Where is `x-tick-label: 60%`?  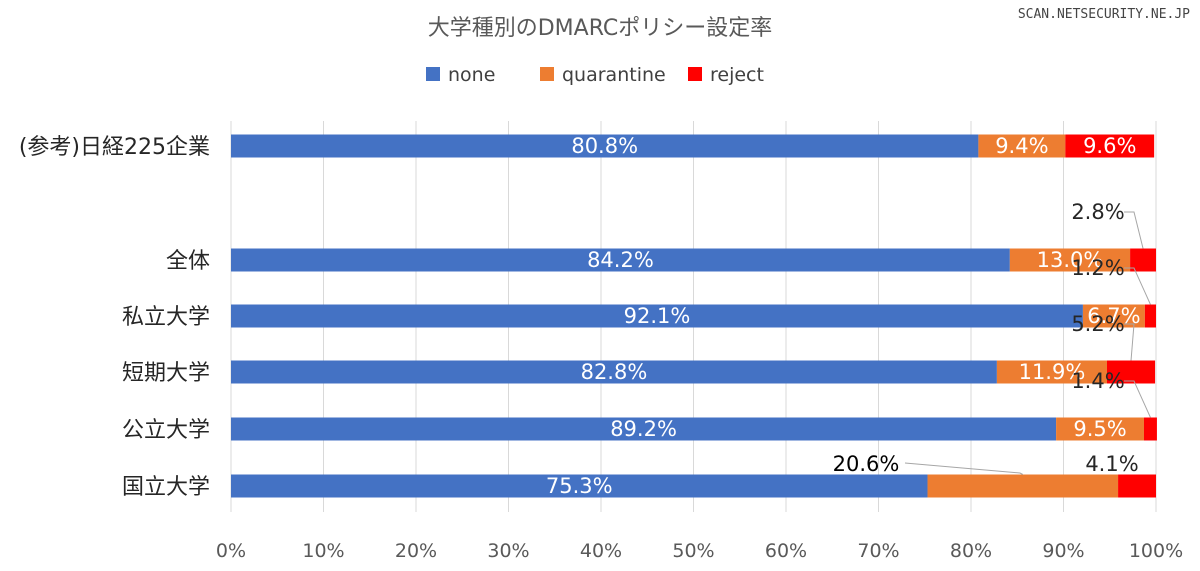 x-tick-label: 60% is located at coordinates (786, 551).